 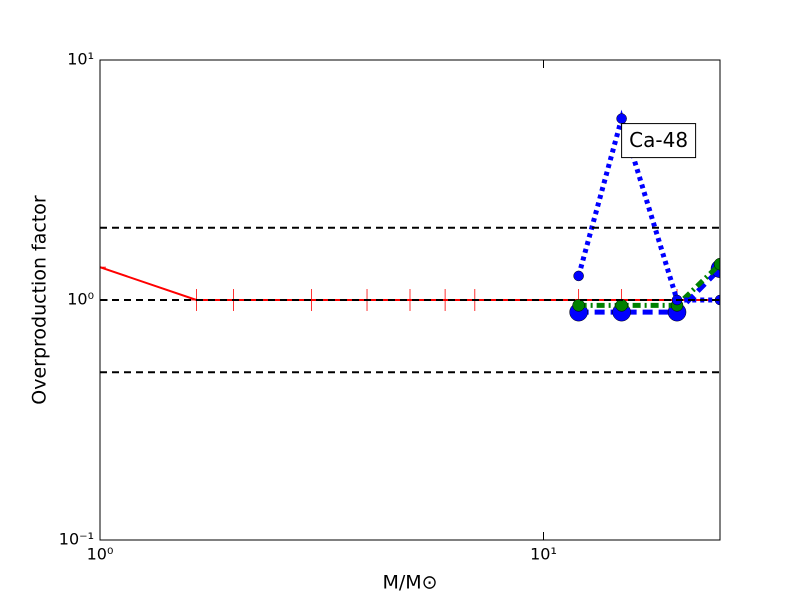 What do you see at coordinates (100, 554) in the screenshot?
I see `x-tick-label: 10⁰` at bounding box center [100, 554].